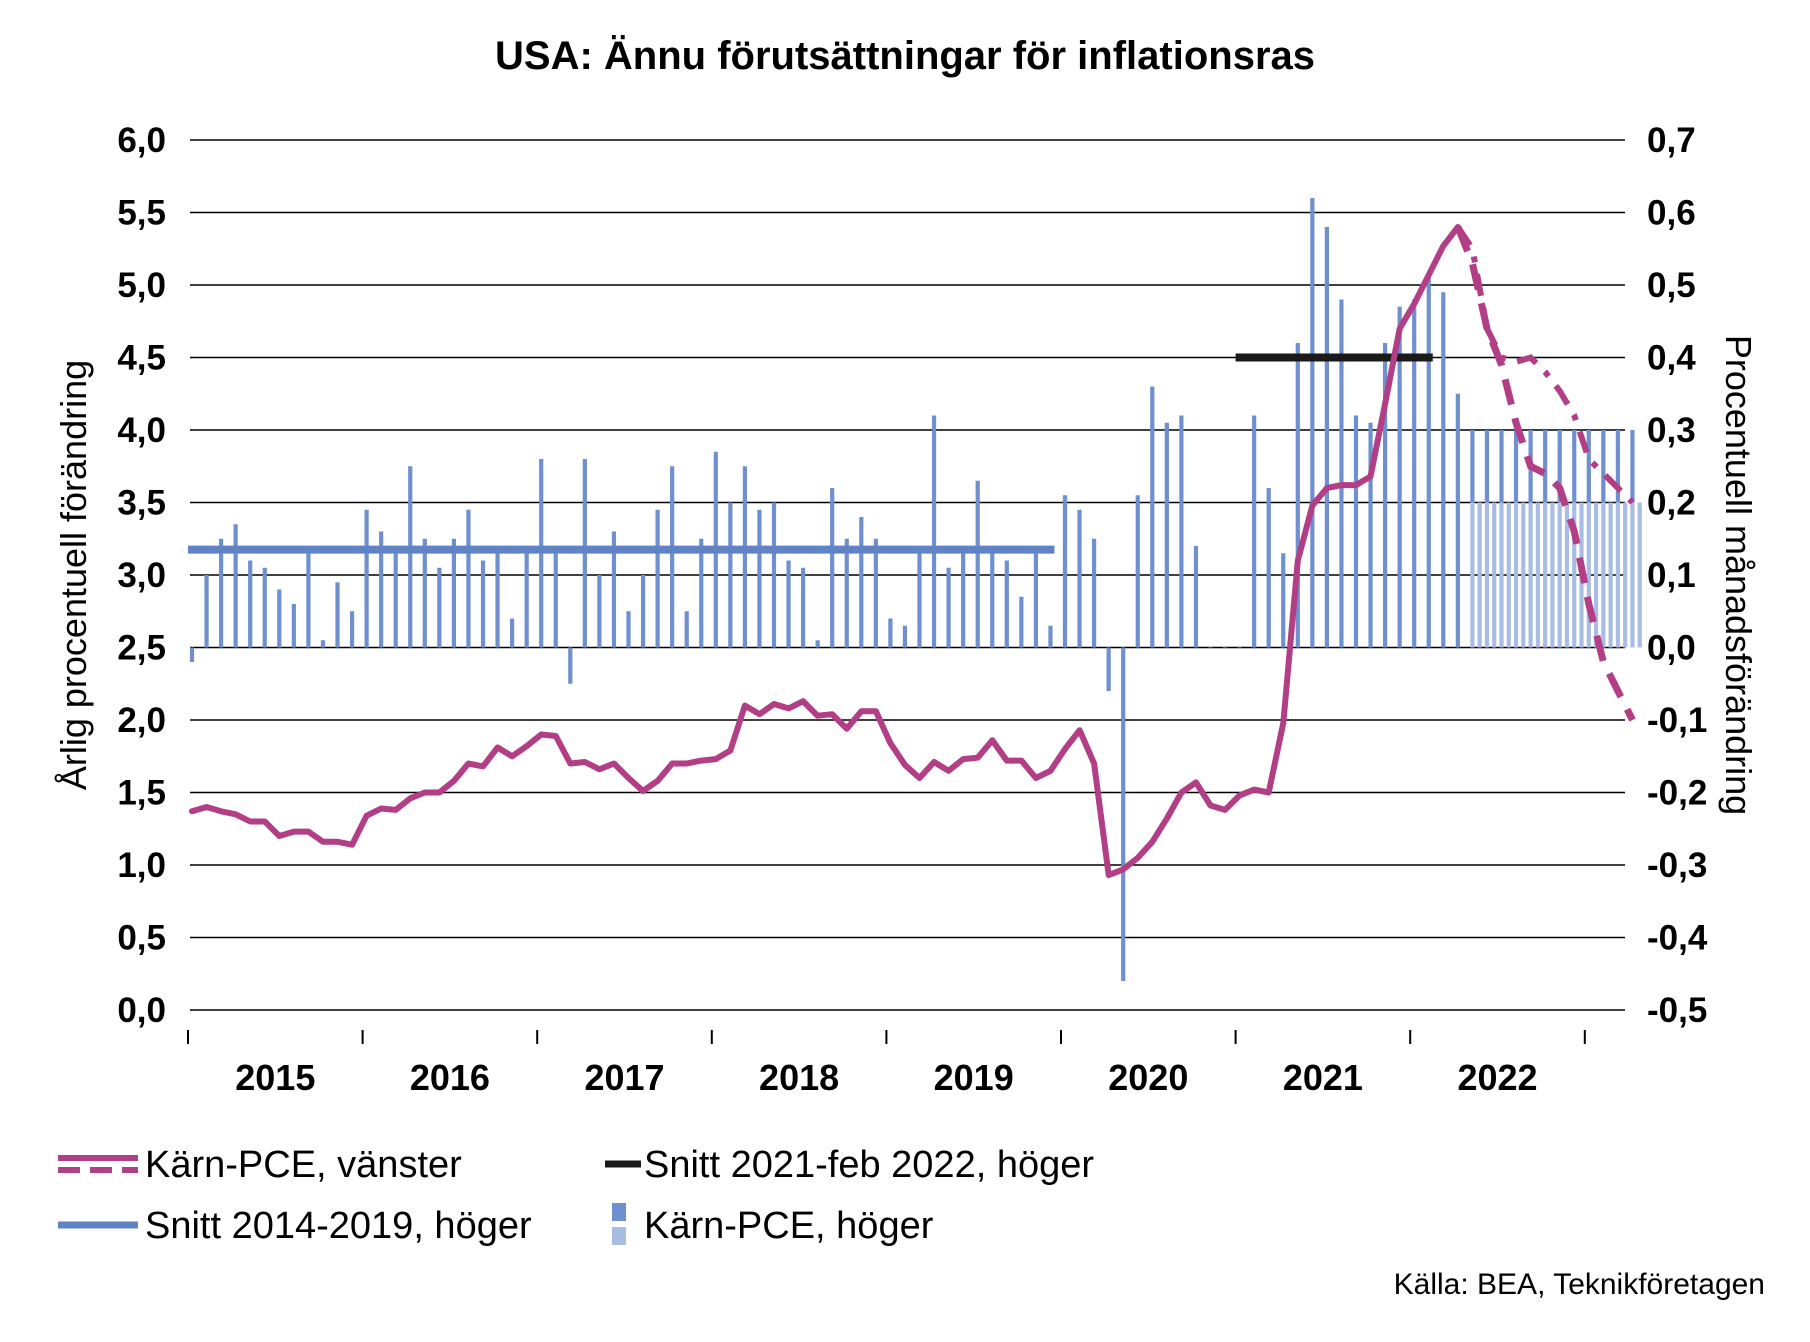 Image resolution: width=1810 pixels, height=1342 pixels. I want to click on x-tick-label: 2015, so click(275, 1077).